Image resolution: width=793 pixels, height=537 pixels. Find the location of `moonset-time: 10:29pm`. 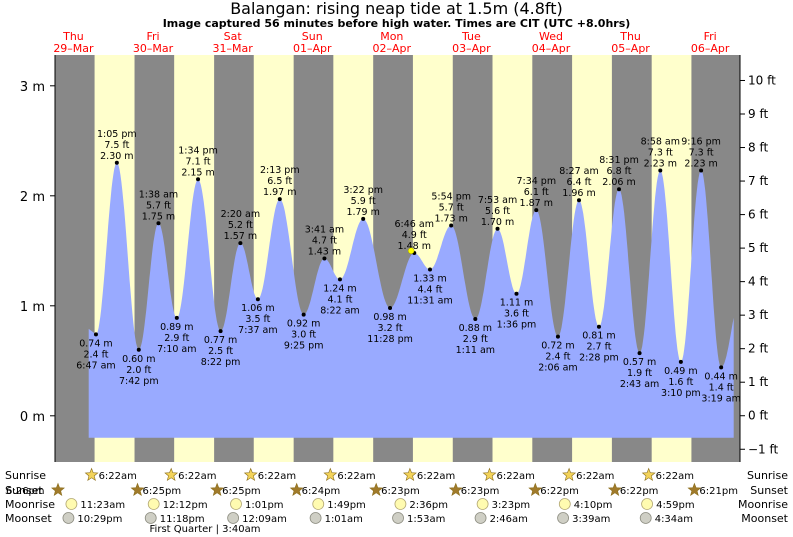

moonset-time: 10:29pm is located at coordinates (99, 519).